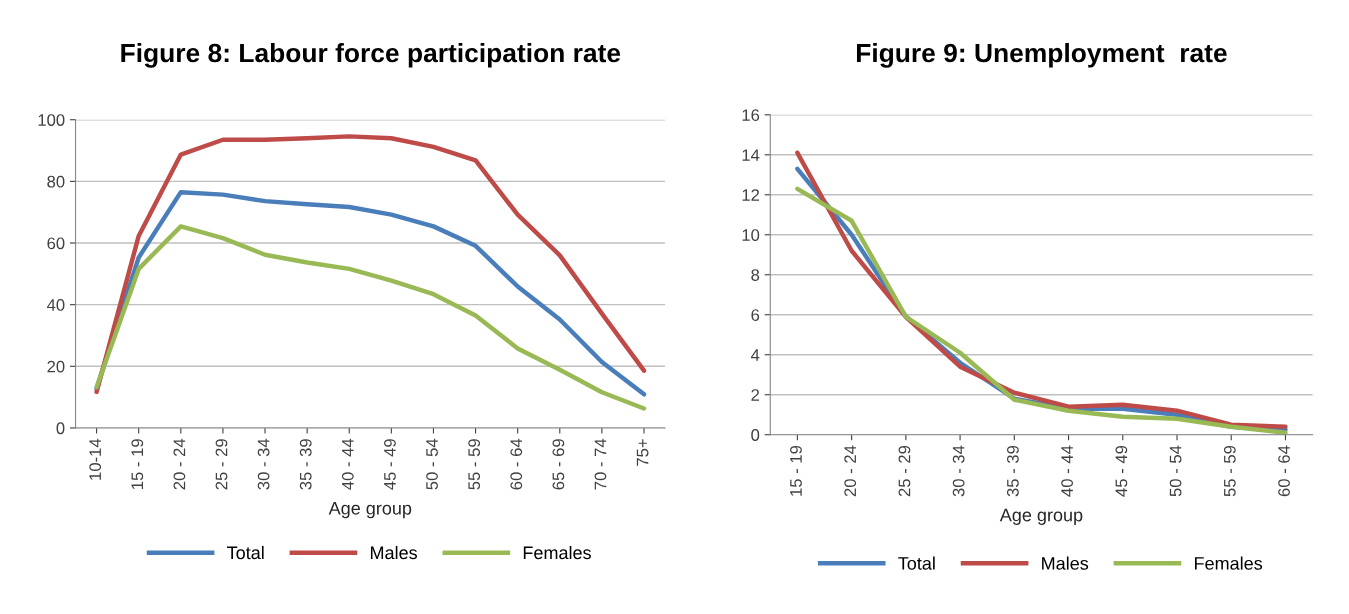  Describe the element at coordinates (371, 55) in the screenshot. I see `chart-title: Figure 8: Labour force participation rate` at that location.